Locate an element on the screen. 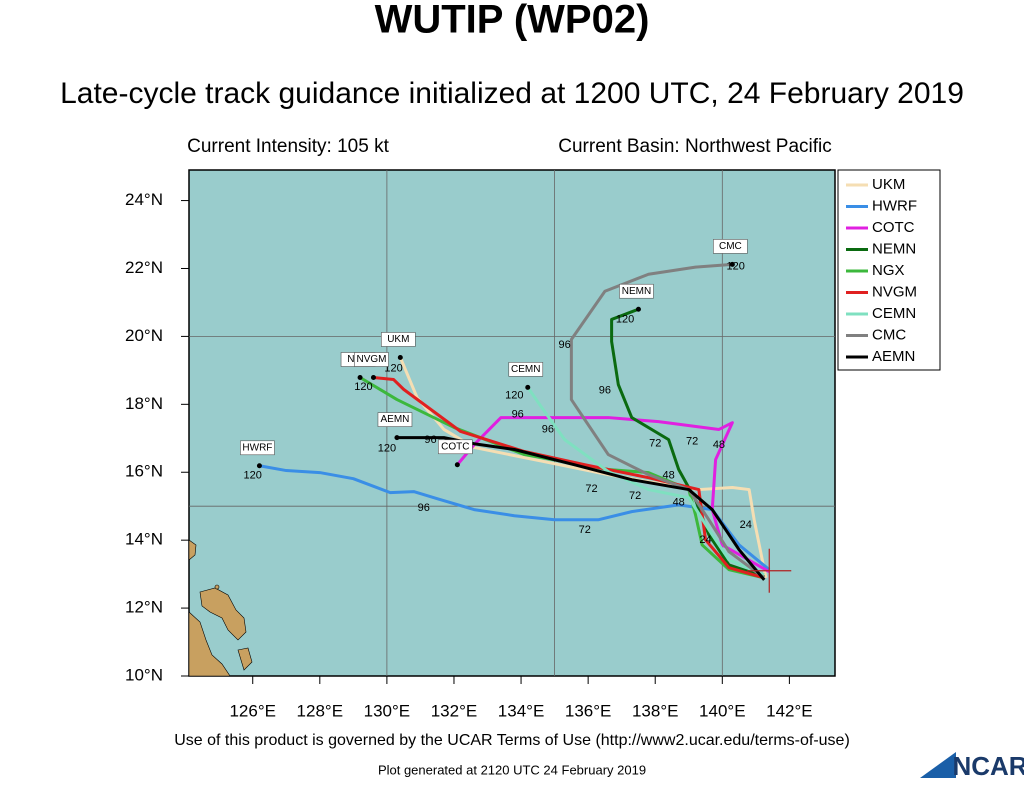 This screenshot has width=1024, height=785. x-tick-label: 140°E is located at coordinates (722, 710).